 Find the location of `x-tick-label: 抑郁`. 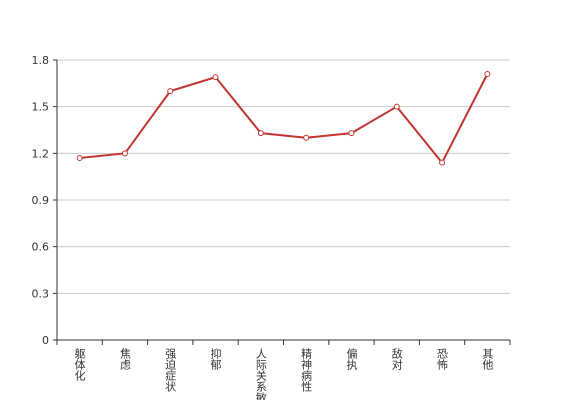

x-tick-label: 抑郁 is located at coordinates (215, 358).